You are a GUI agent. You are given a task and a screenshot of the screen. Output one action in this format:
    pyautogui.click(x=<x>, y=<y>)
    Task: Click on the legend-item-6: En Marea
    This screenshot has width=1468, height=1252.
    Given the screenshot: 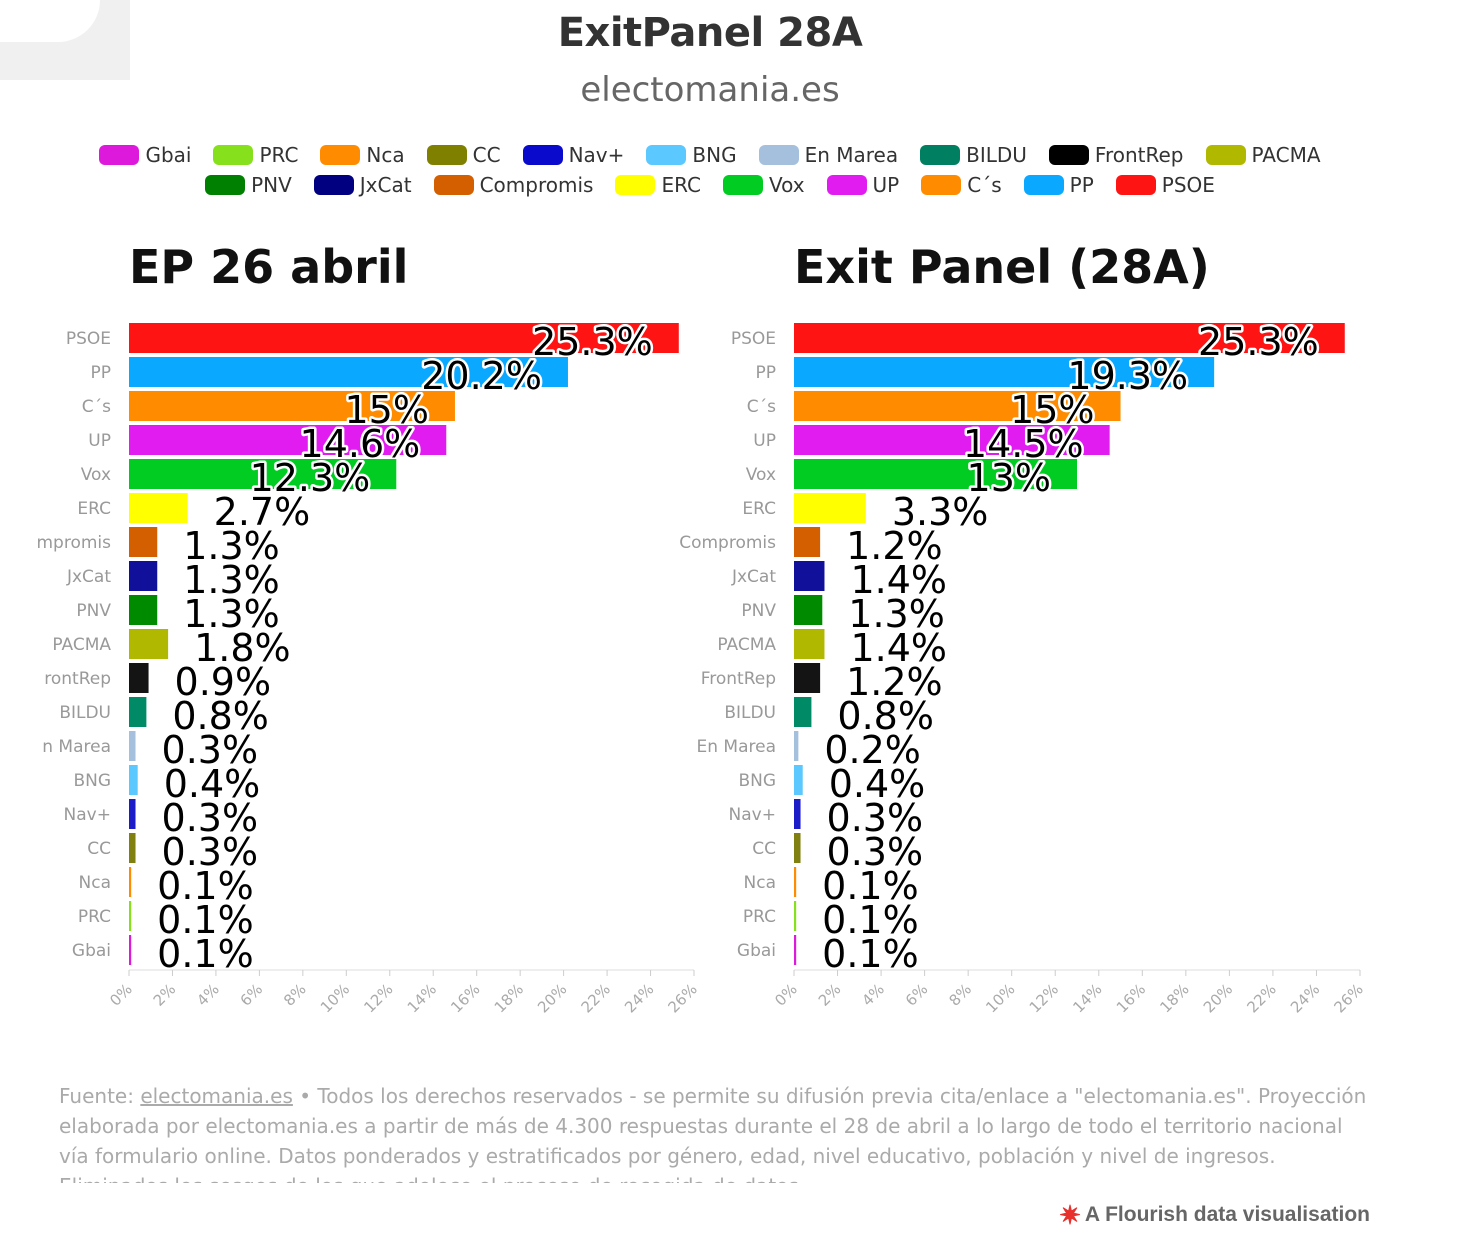 What is the action you would take?
    pyautogui.click(x=828, y=155)
    